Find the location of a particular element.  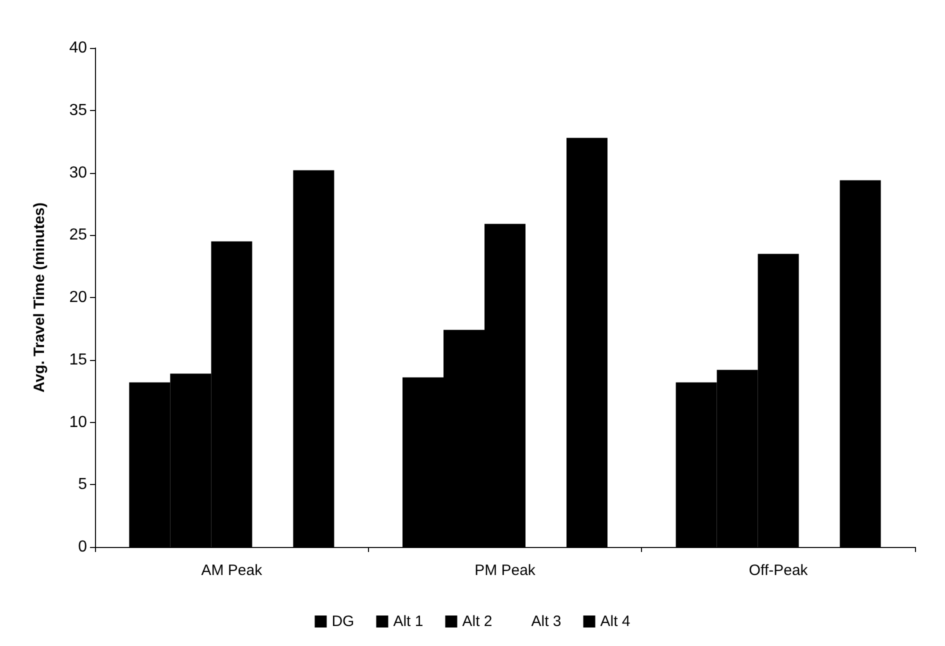

y-tick-label: 30 is located at coordinates (78, 173).